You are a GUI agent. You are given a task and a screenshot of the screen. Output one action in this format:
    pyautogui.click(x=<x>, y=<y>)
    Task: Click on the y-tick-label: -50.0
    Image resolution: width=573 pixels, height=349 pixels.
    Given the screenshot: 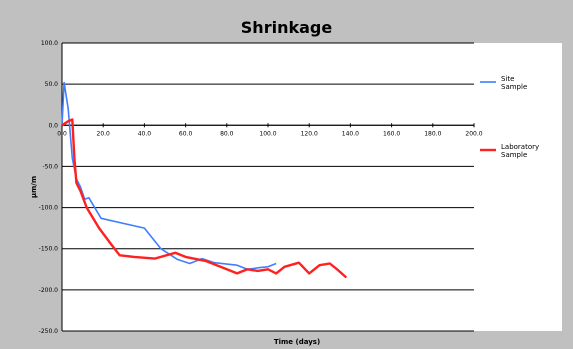 What is the action you would take?
    pyautogui.click(x=50, y=166)
    